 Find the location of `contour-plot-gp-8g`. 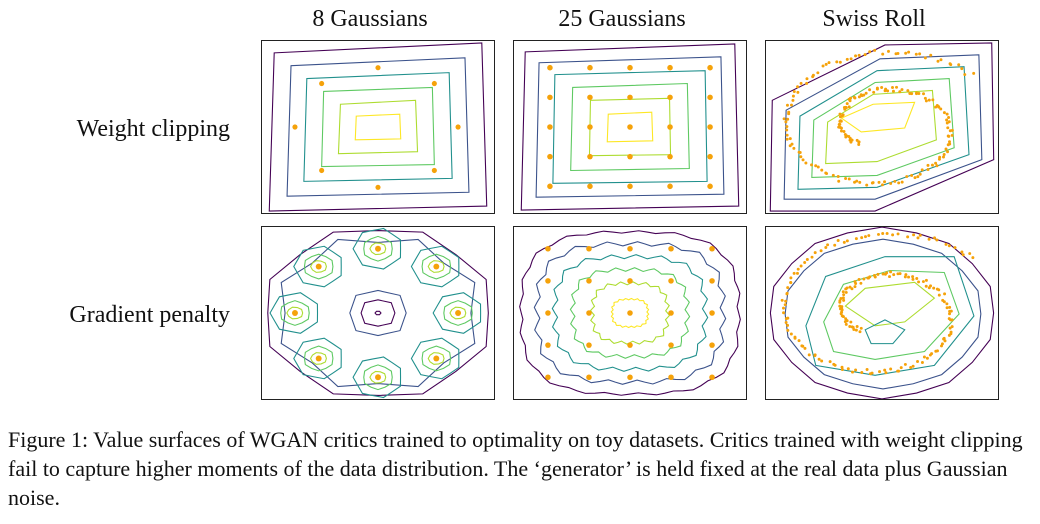

contour-plot-gp-8g is located at coordinates (378, 313).